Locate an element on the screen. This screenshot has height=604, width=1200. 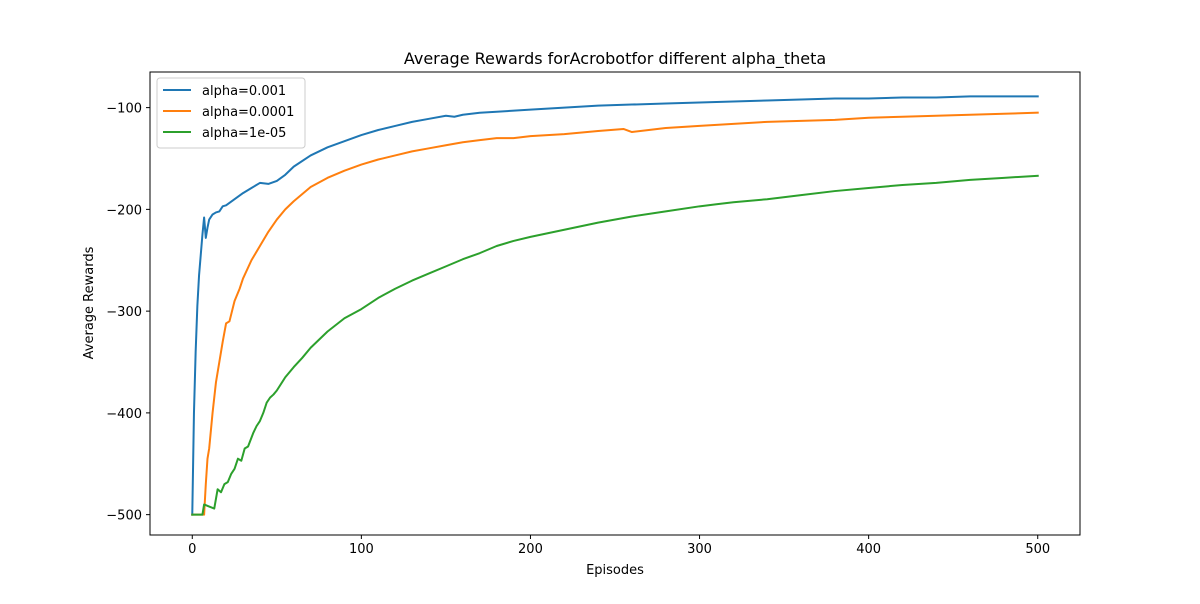
x-tick-label: 300 is located at coordinates (699, 549).